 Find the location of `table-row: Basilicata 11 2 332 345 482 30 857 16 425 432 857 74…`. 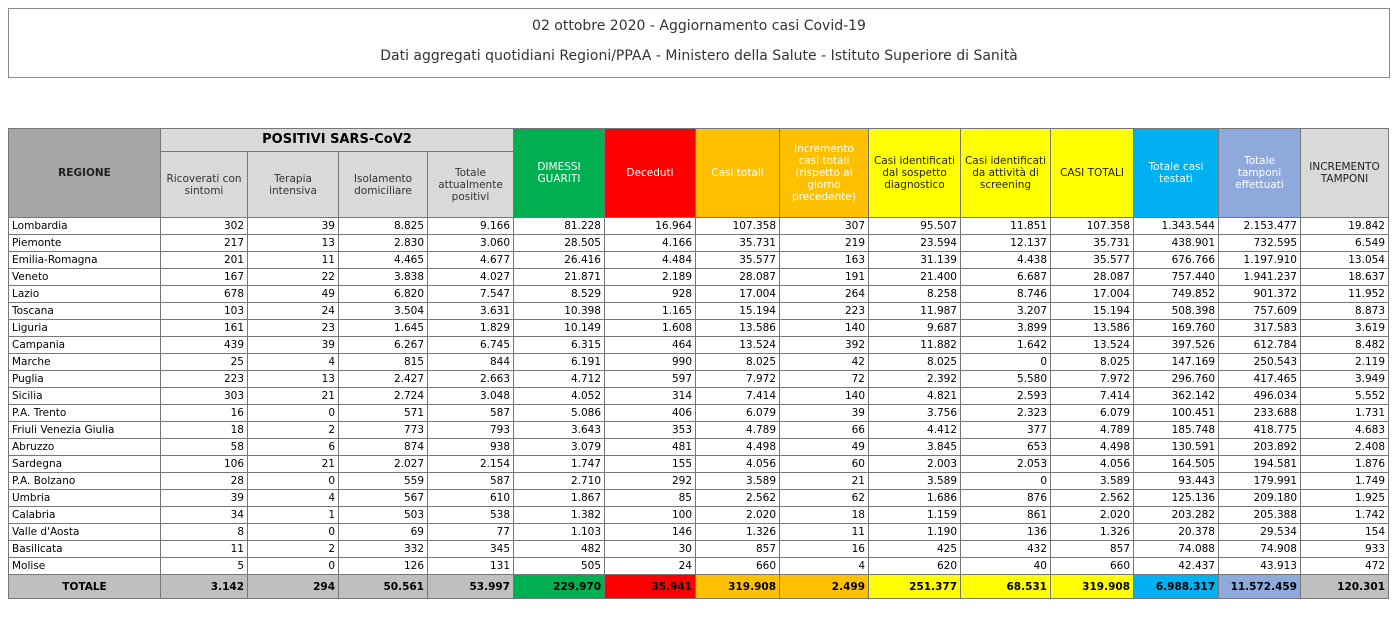

table-row: Basilicata 11 2 332 345 482 30 857 16 425 432 857 74… is located at coordinates (698, 549).